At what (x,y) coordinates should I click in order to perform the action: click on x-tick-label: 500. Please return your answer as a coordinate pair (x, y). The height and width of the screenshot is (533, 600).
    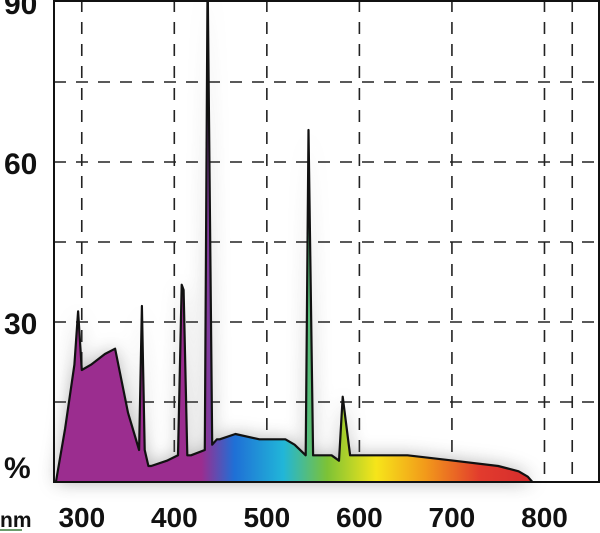
    Looking at the image, I should click on (266, 517).